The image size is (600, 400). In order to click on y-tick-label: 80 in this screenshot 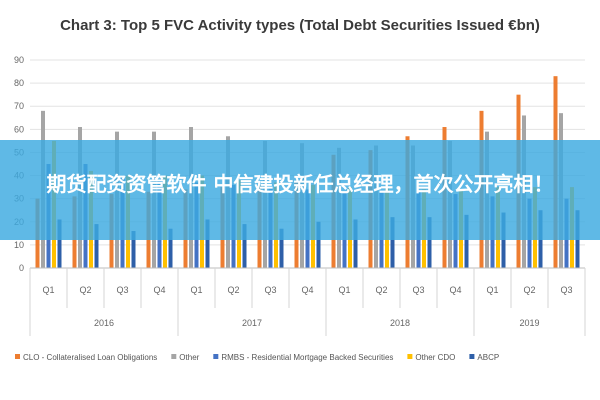, I will do `click(19, 83)`.